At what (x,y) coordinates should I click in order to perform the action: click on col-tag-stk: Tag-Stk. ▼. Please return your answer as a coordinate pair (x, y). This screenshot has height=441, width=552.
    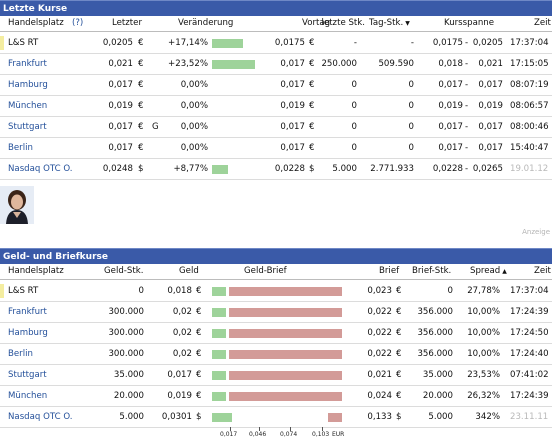
    Looking at the image, I should click on (389, 23).